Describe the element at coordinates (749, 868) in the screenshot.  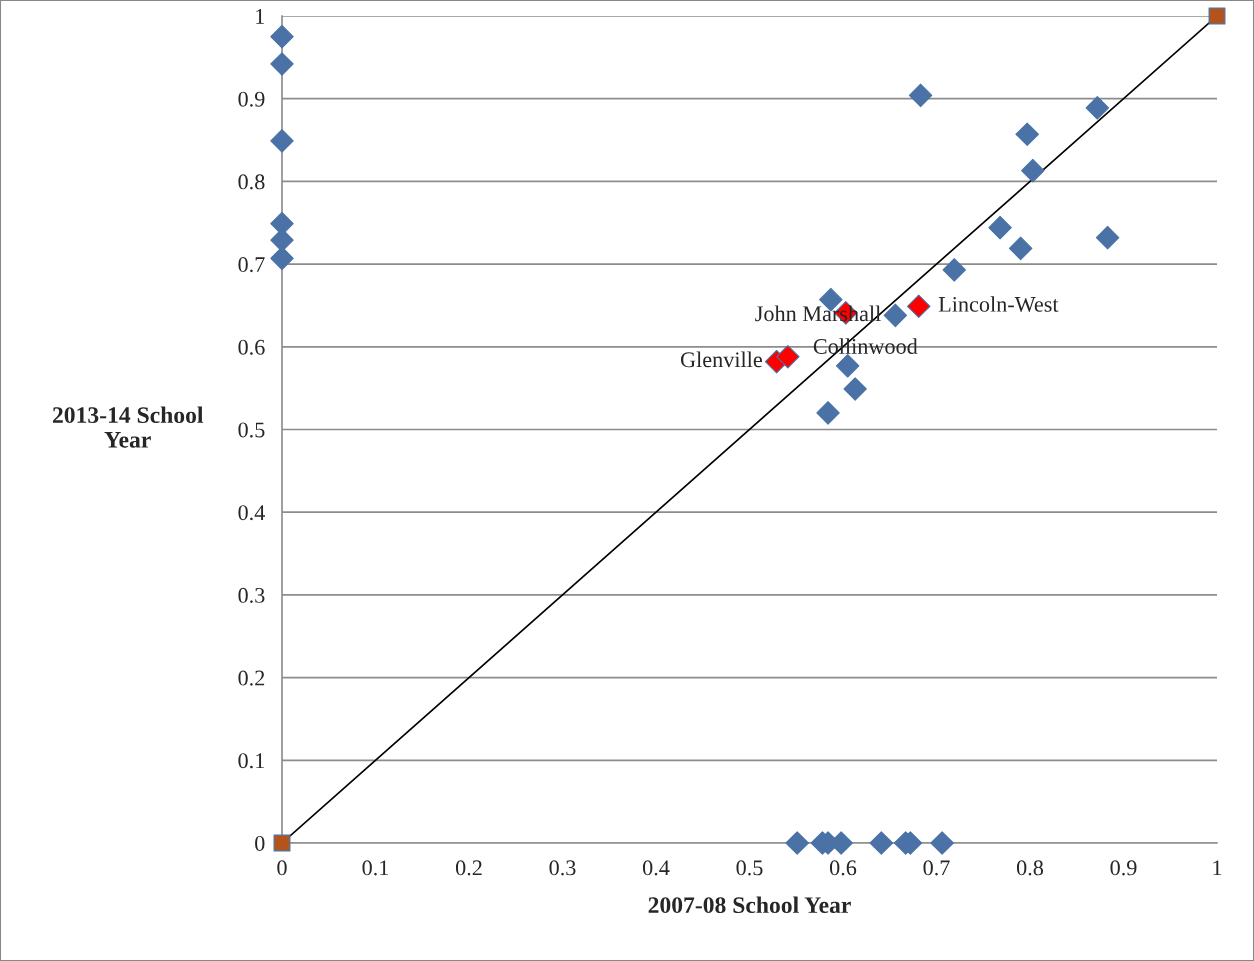
I see `x-tick-label: 0.5` at that location.